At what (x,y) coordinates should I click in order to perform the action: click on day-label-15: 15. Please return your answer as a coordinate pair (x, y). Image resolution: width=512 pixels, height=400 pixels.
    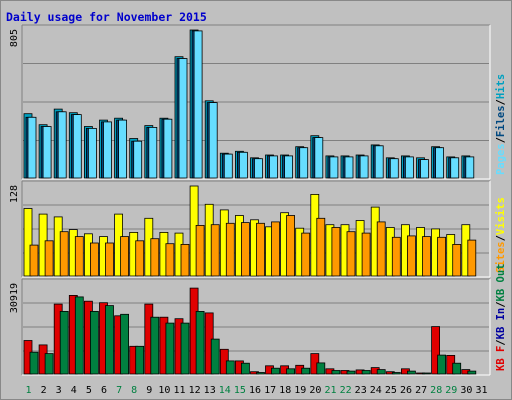
    Looking at the image, I should click on (240, 390).